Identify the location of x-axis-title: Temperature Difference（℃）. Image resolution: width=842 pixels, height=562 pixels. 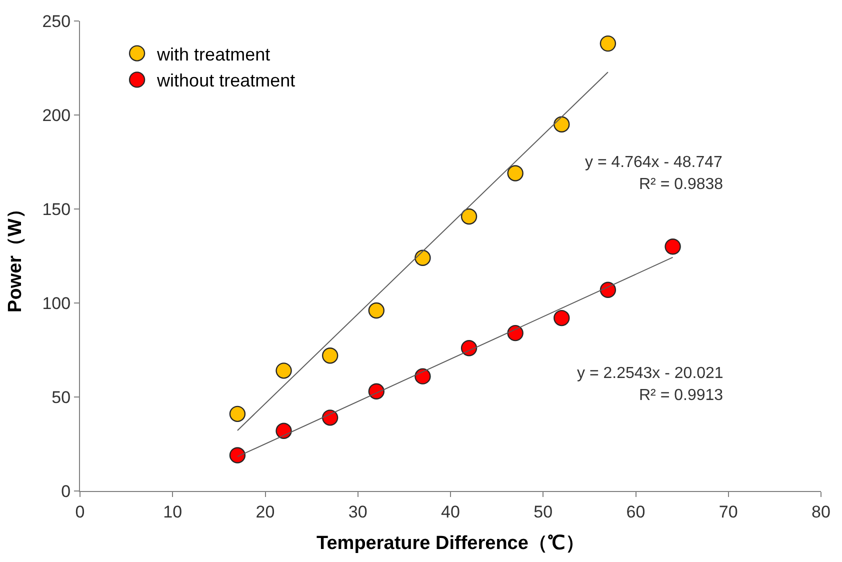
(450, 543).